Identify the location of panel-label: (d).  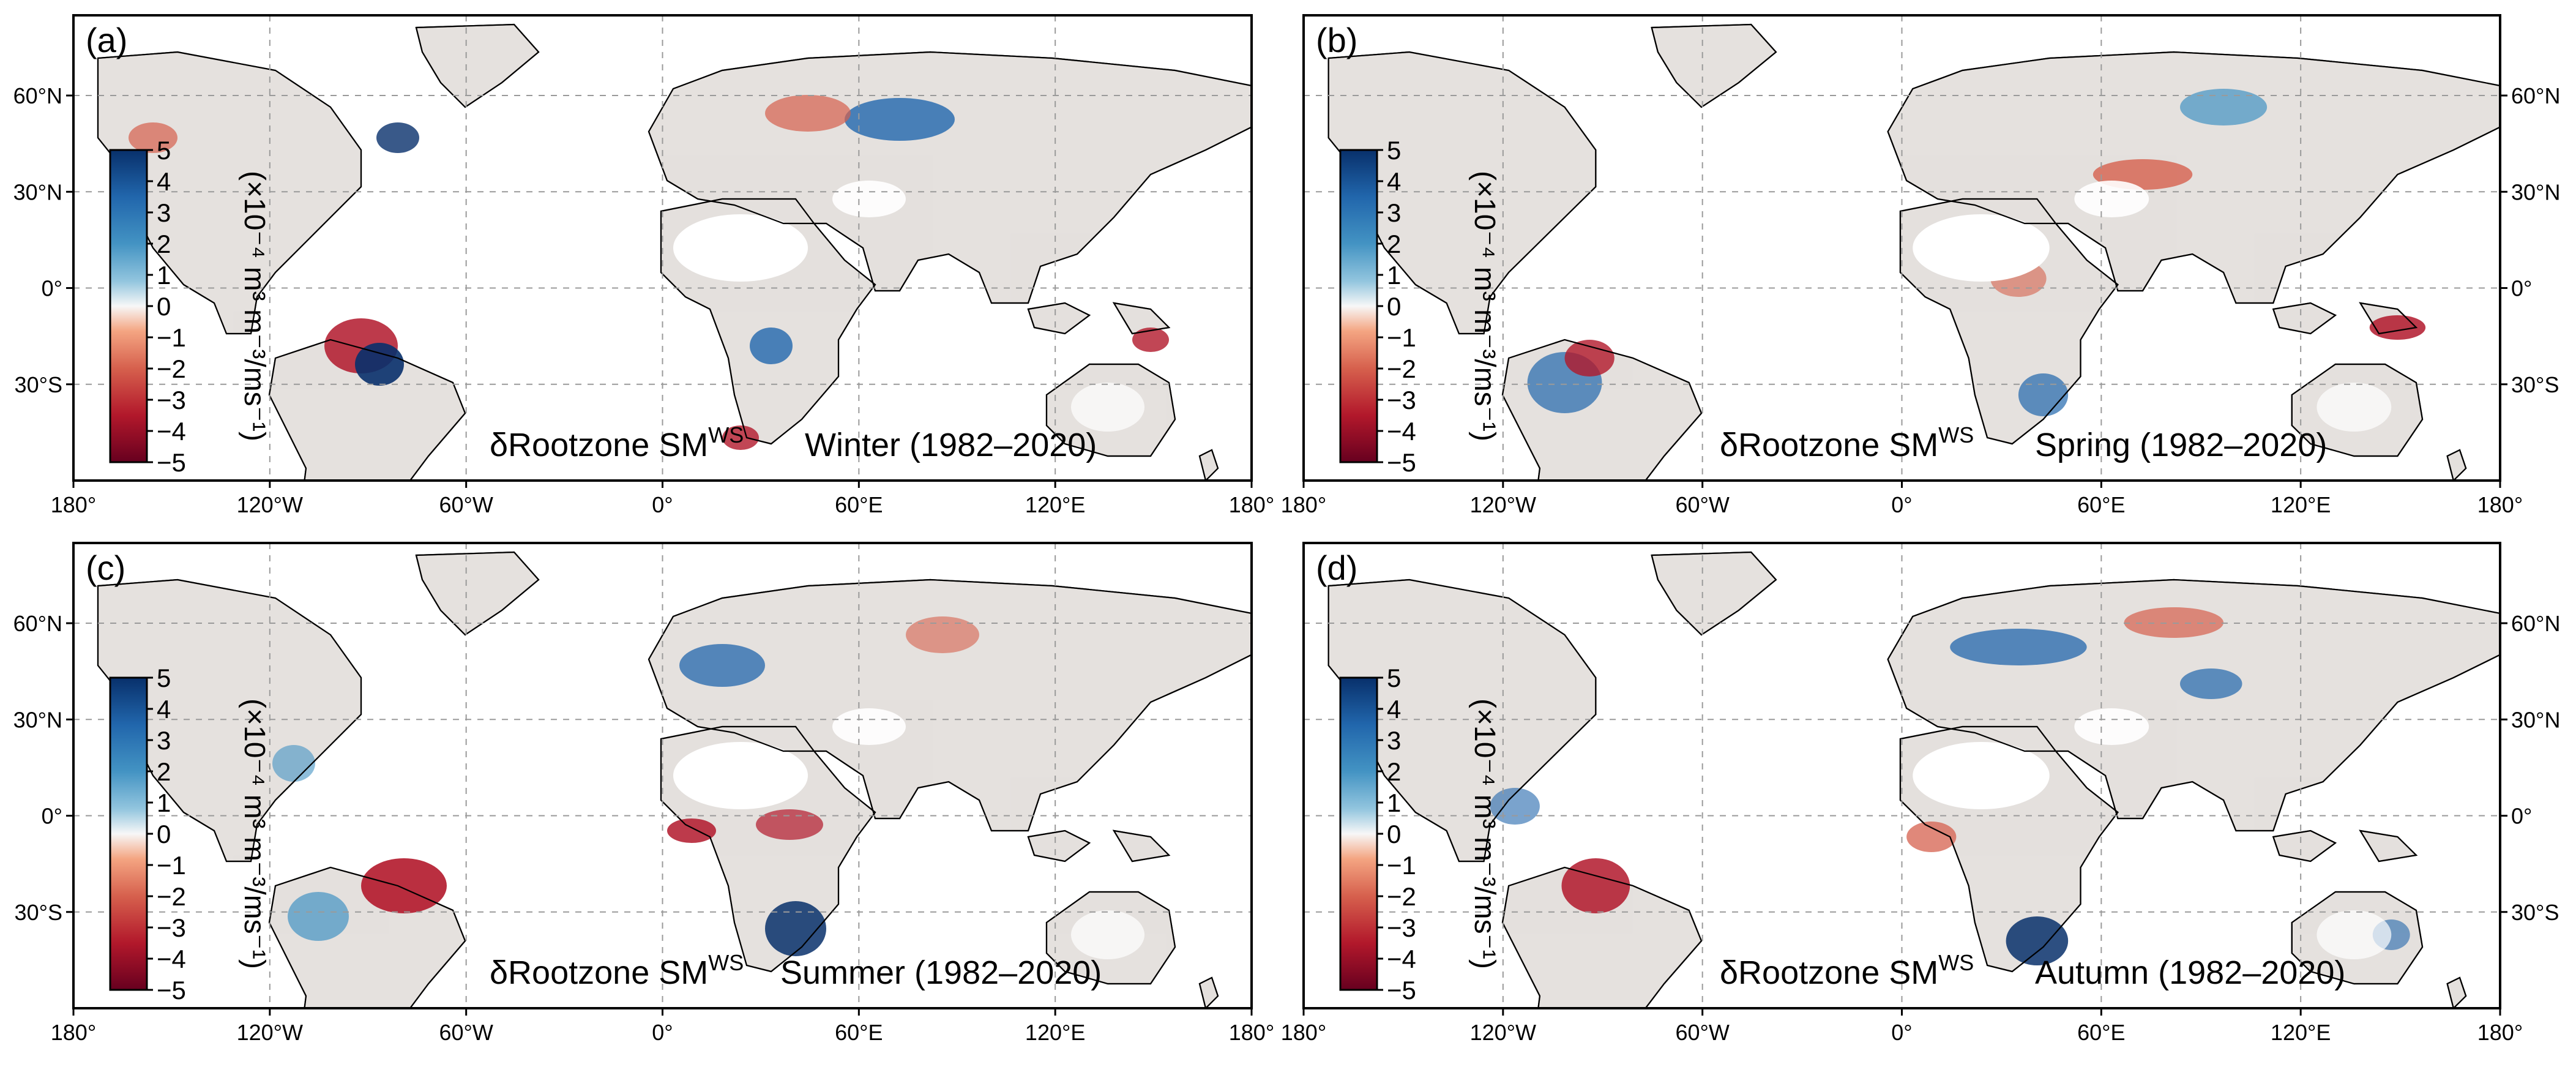
(1336, 568).